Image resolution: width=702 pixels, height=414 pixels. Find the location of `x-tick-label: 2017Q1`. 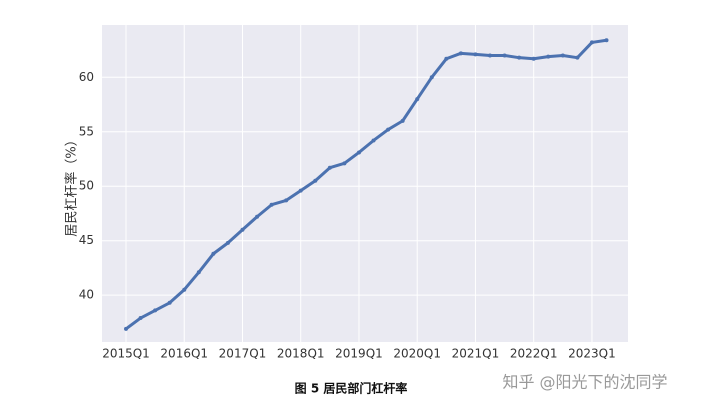

x-tick-label: 2017Q1 is located at coordinates (243, 354).